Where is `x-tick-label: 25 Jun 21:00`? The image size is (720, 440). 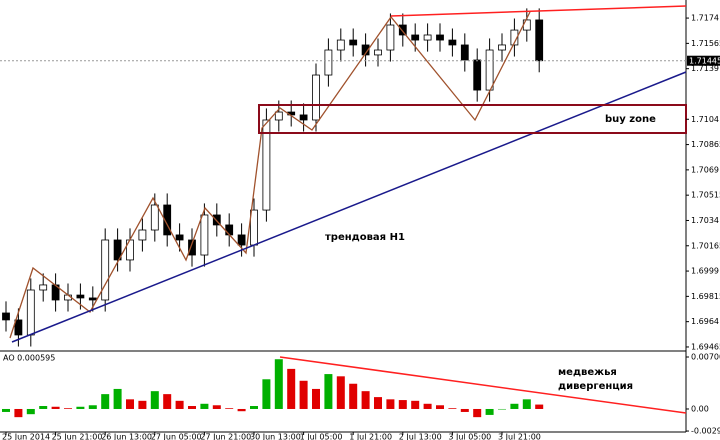
x-tick-label: 25 Jun 21:00 is located at coordinates (77, 436).